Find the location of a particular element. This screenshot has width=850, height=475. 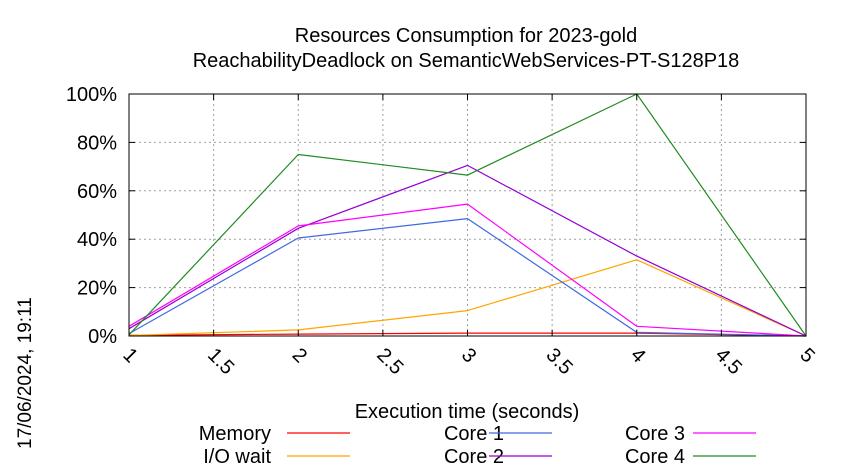

legend-label-core-1: Core 1 is located at coordinates (474, 434).